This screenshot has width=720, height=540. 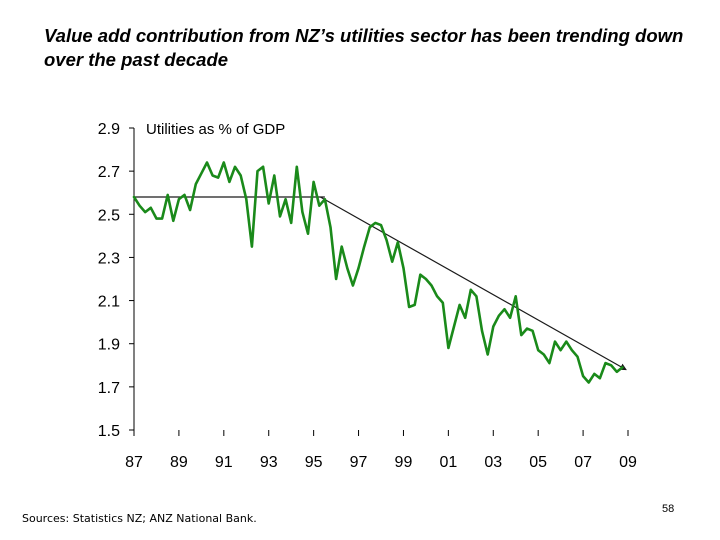 What do you see at coordinates (473, 283) in the screenshot?
I see `downward-trend-arrow` at bounding box center [473, 283].